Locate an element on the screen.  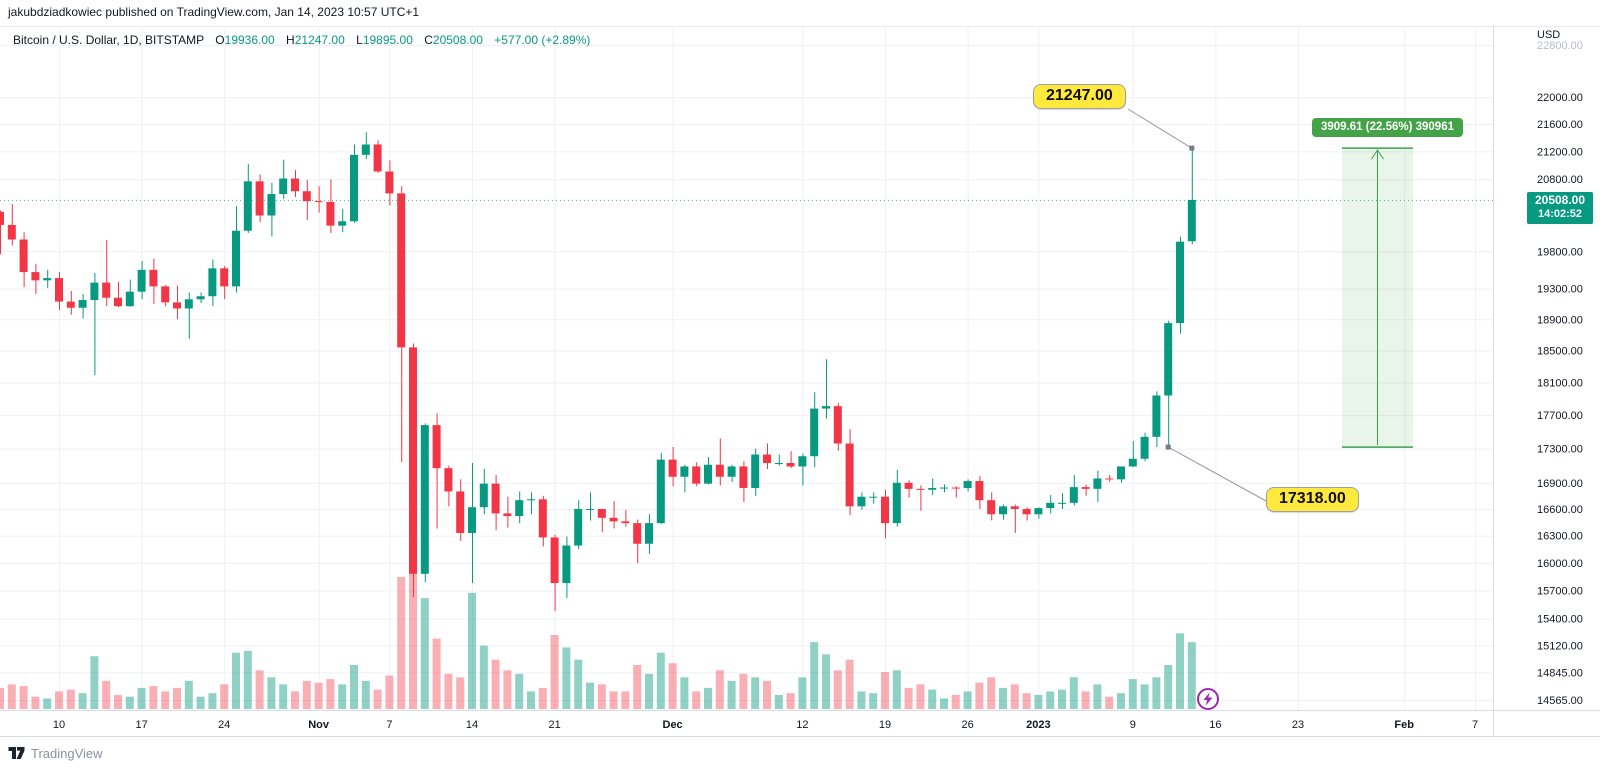
callout-leader-line is located at coordinates (1217, 474).